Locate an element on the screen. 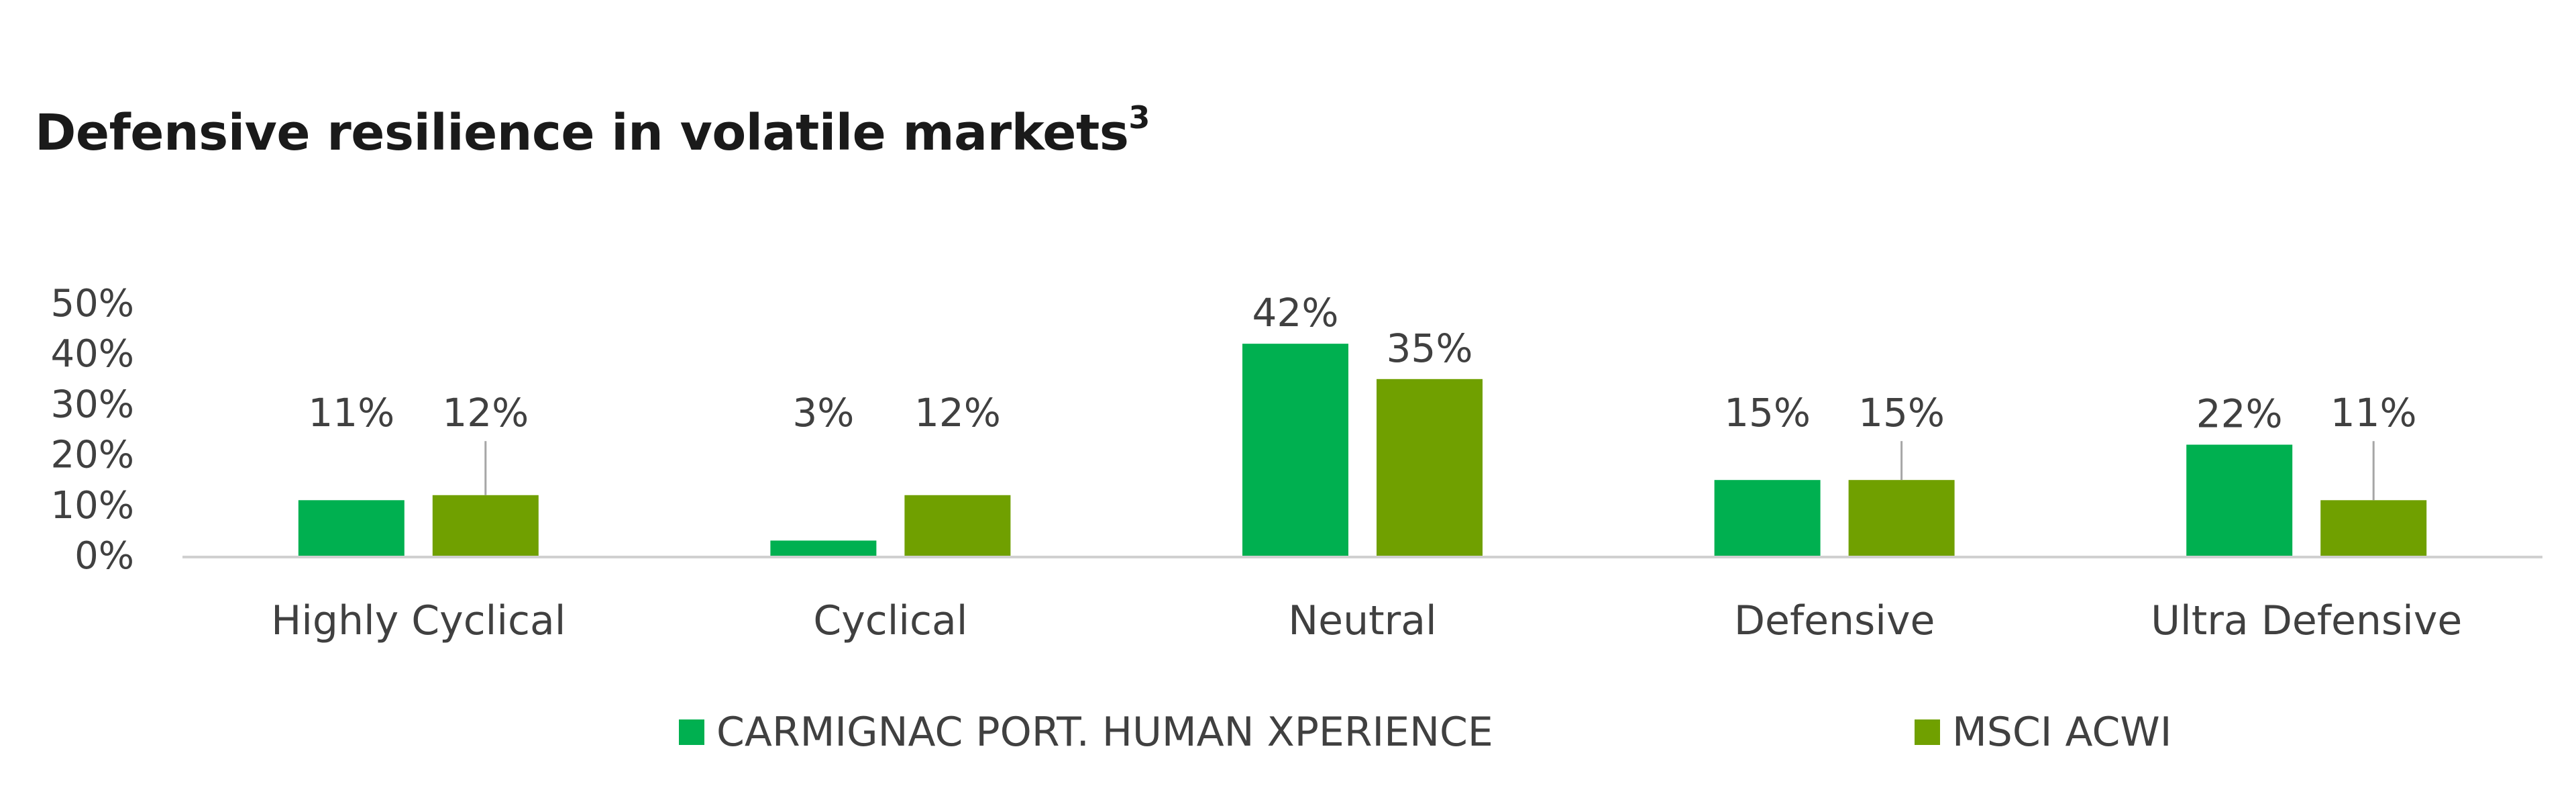  y-tick-label: 0% is located at coordinates (104, 556).